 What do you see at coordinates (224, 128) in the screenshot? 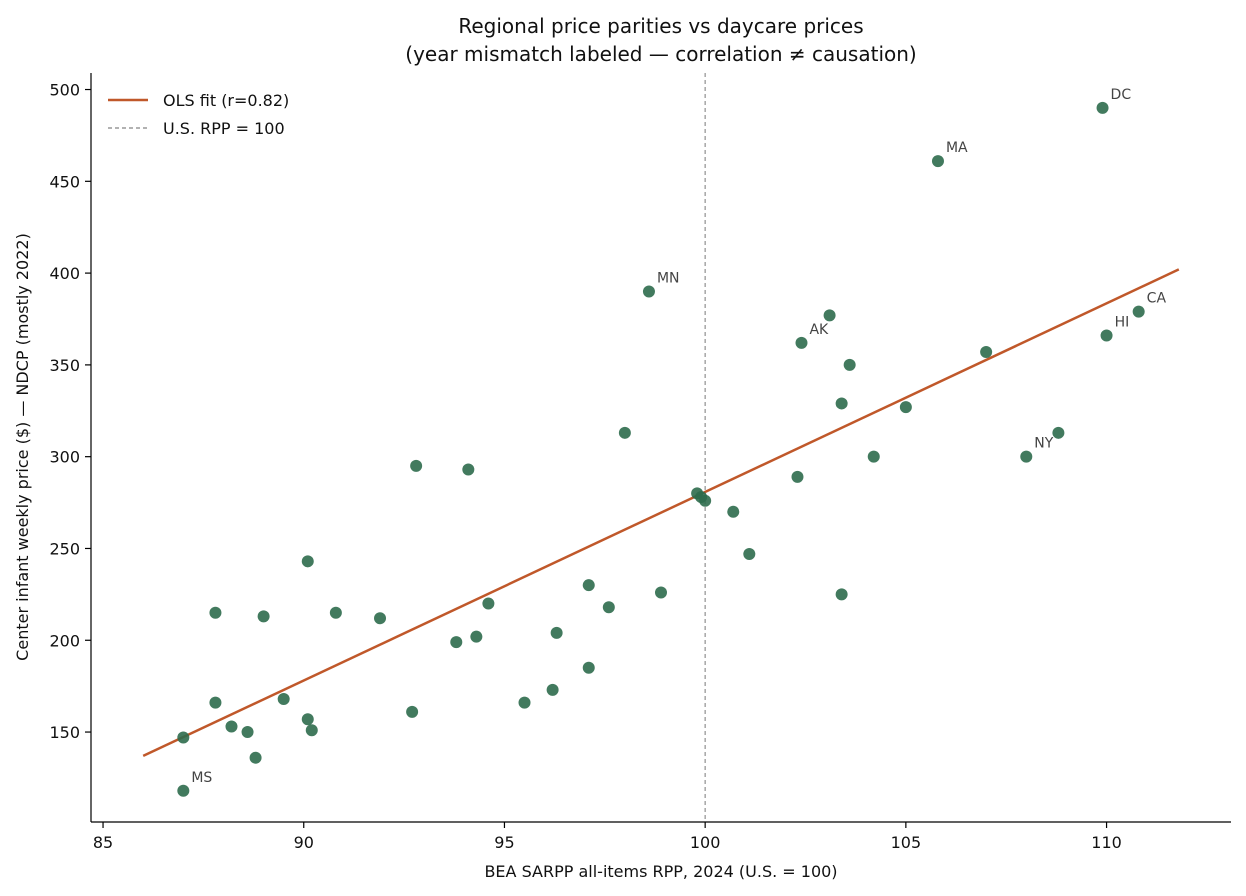
I see `legend-reference-label: U.S. RPP = 100` at bounding box center [224, 128].